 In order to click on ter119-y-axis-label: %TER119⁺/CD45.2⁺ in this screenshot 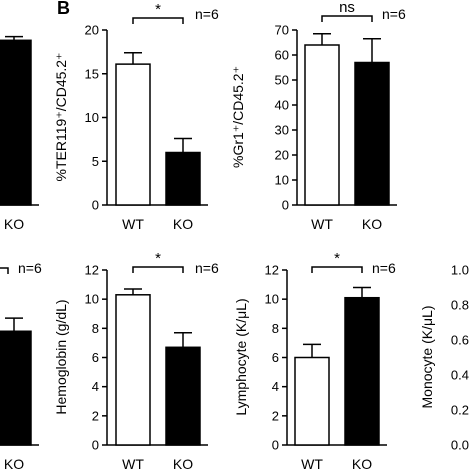, I will do `click(61, 117)`.